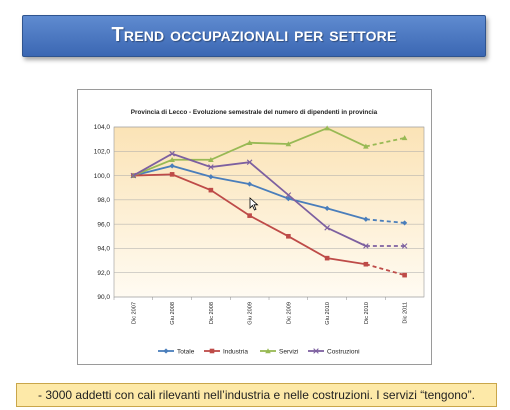  What do you see at coordinates (289, 351) in the screenshot?
I see `legend-label: Servizi` at bounding box center [289, 351].